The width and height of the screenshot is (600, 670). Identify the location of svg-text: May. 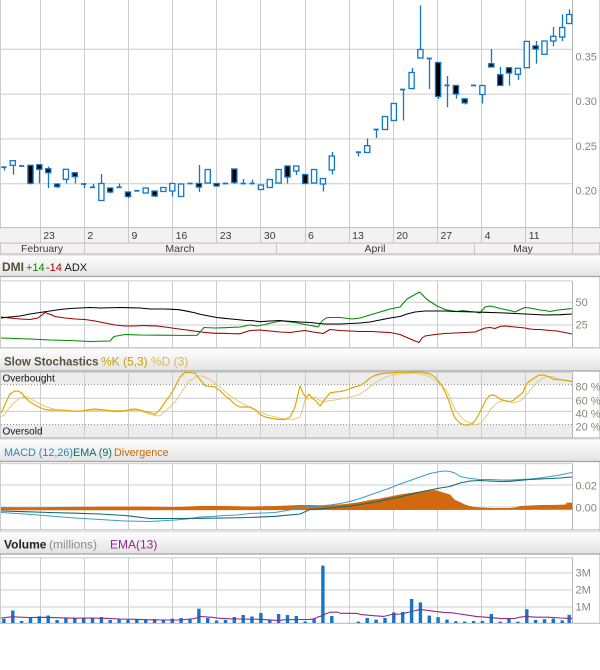
(523, 249).